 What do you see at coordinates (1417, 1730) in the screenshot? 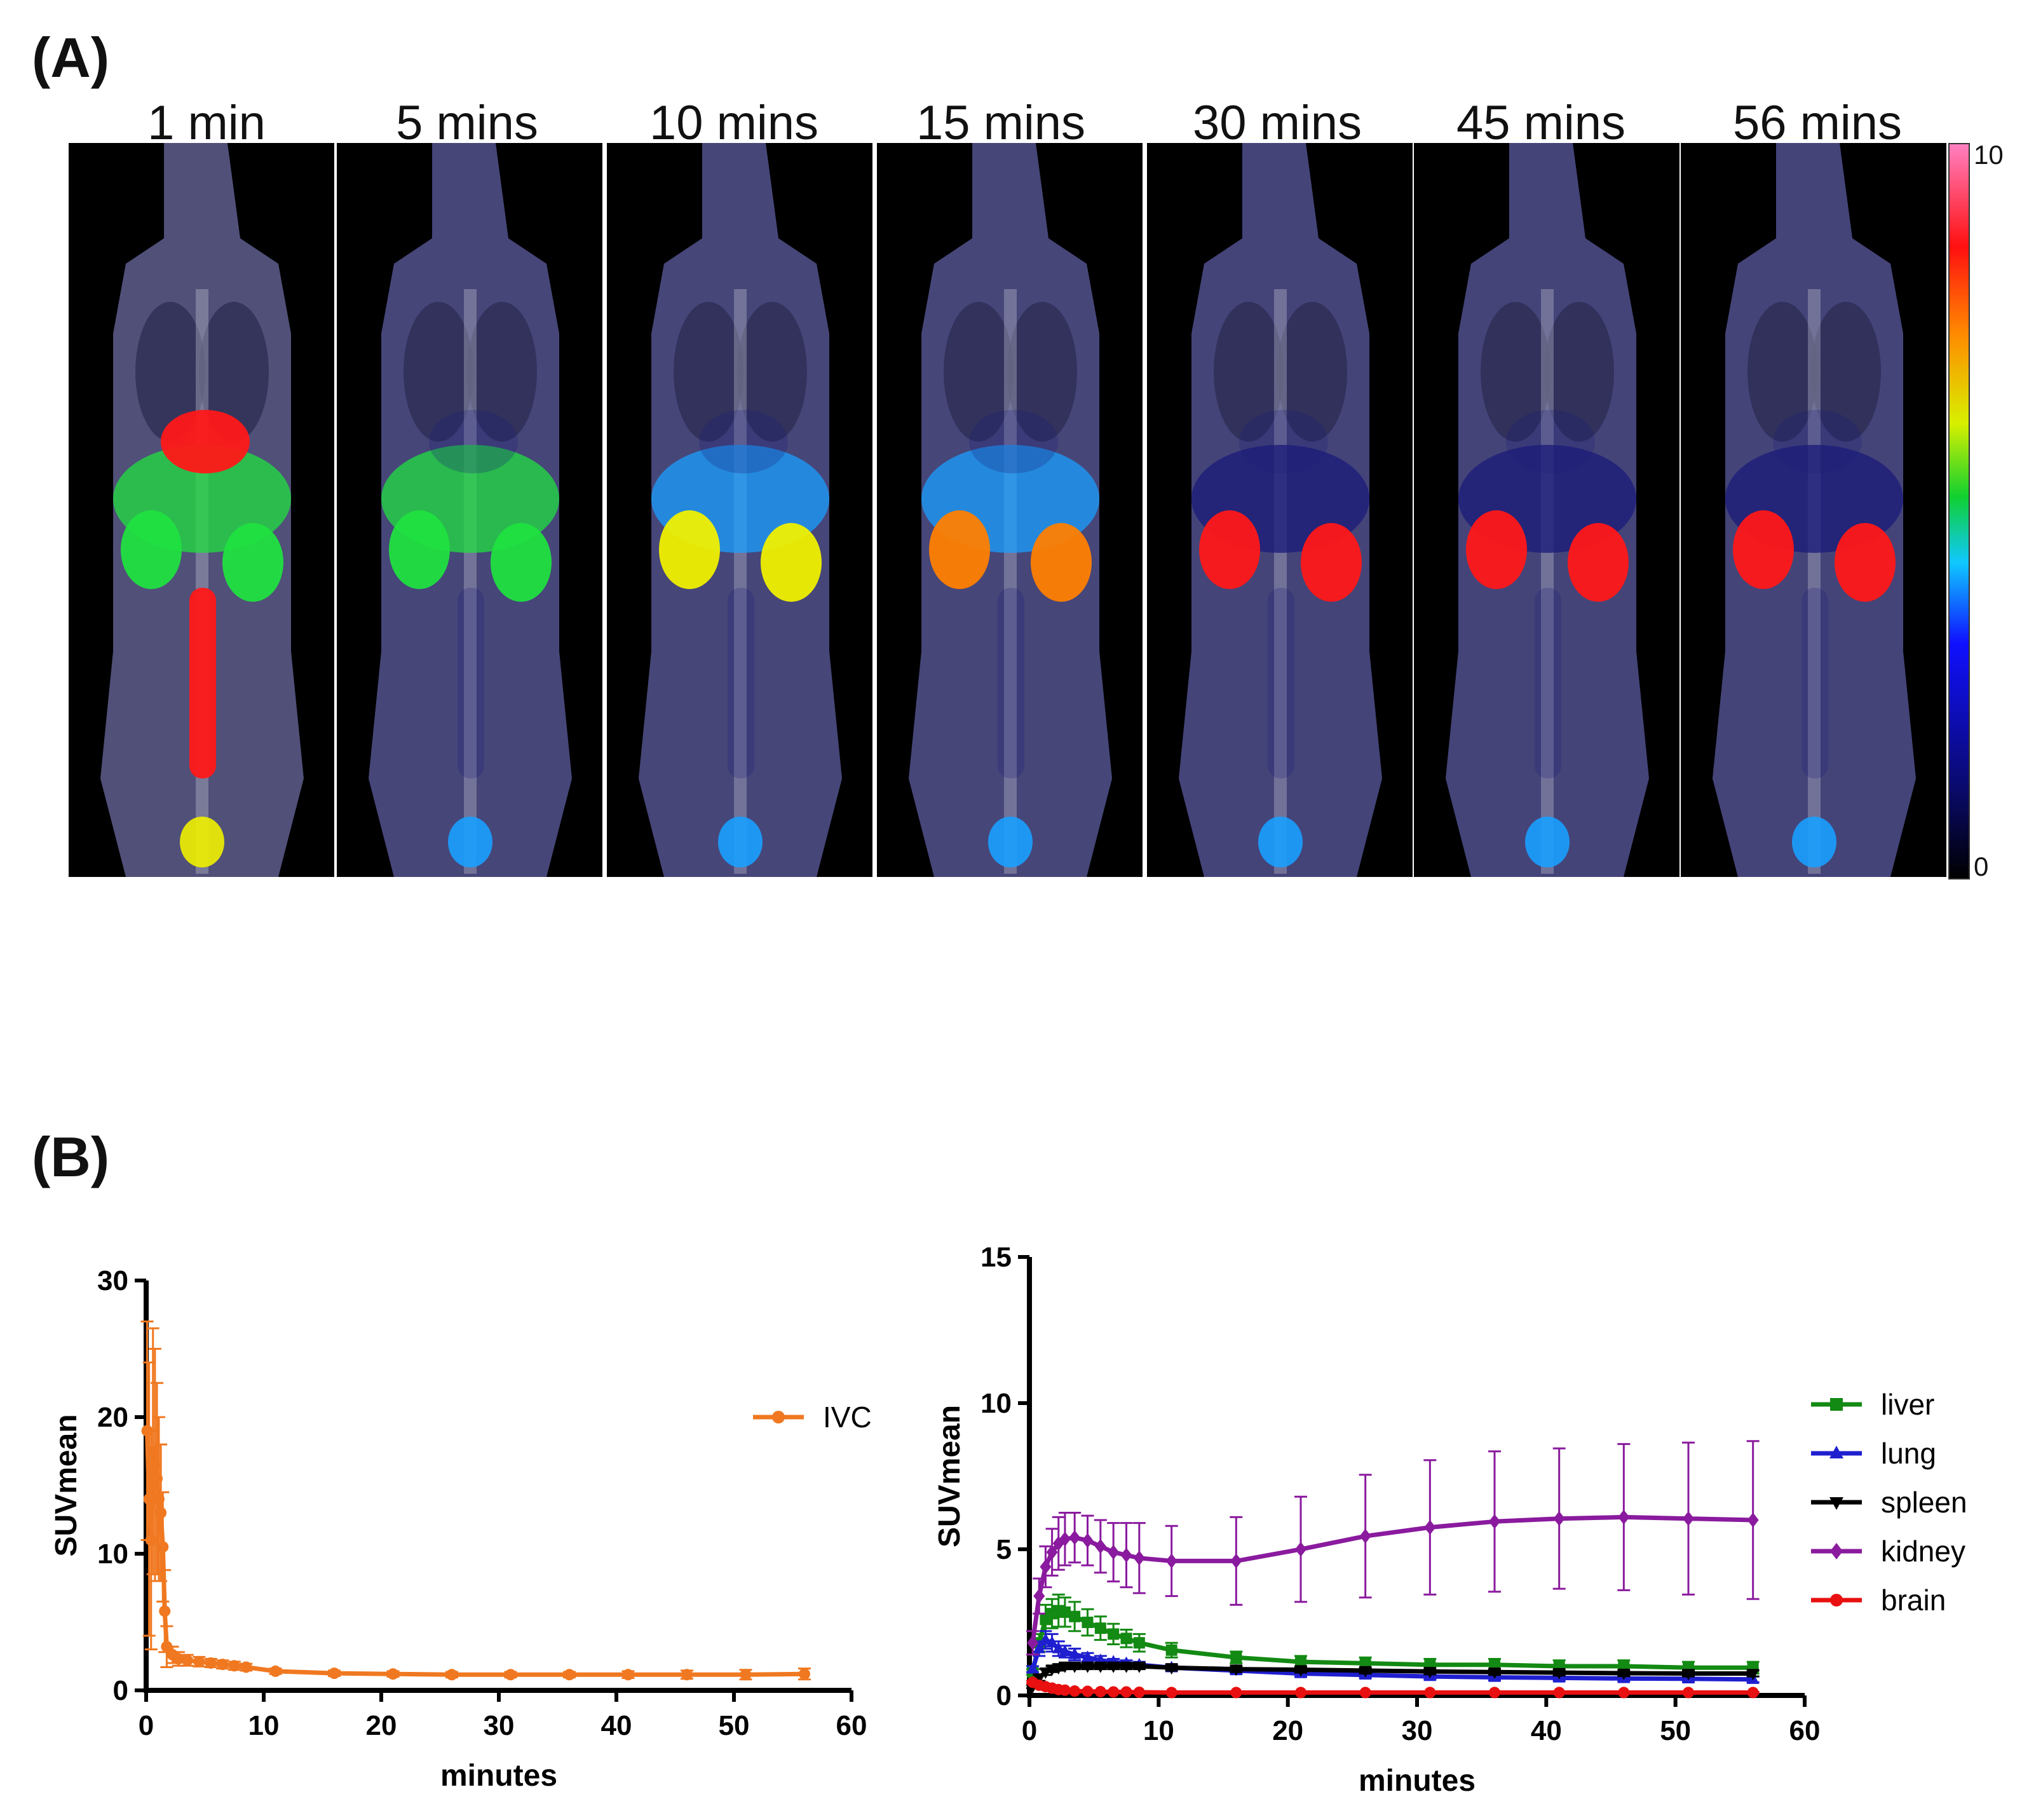
I see `x-tick-label: 30` at bounding box center [1417, 1730].